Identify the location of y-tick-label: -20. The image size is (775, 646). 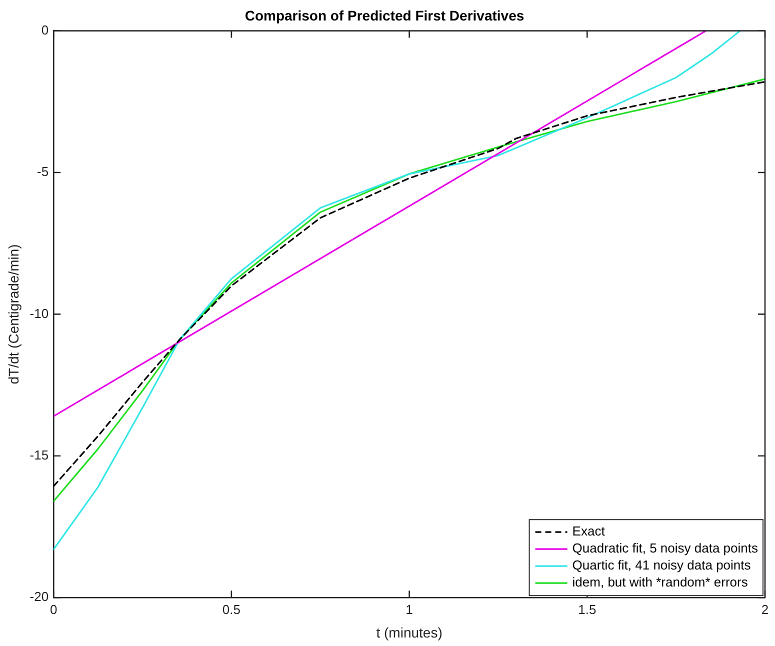
(39, 596).